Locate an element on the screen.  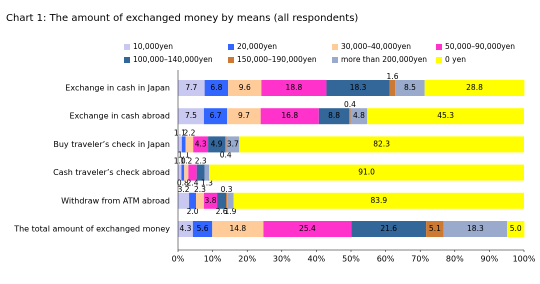
value-label: 16.8 is located at coordinates (289, 115).